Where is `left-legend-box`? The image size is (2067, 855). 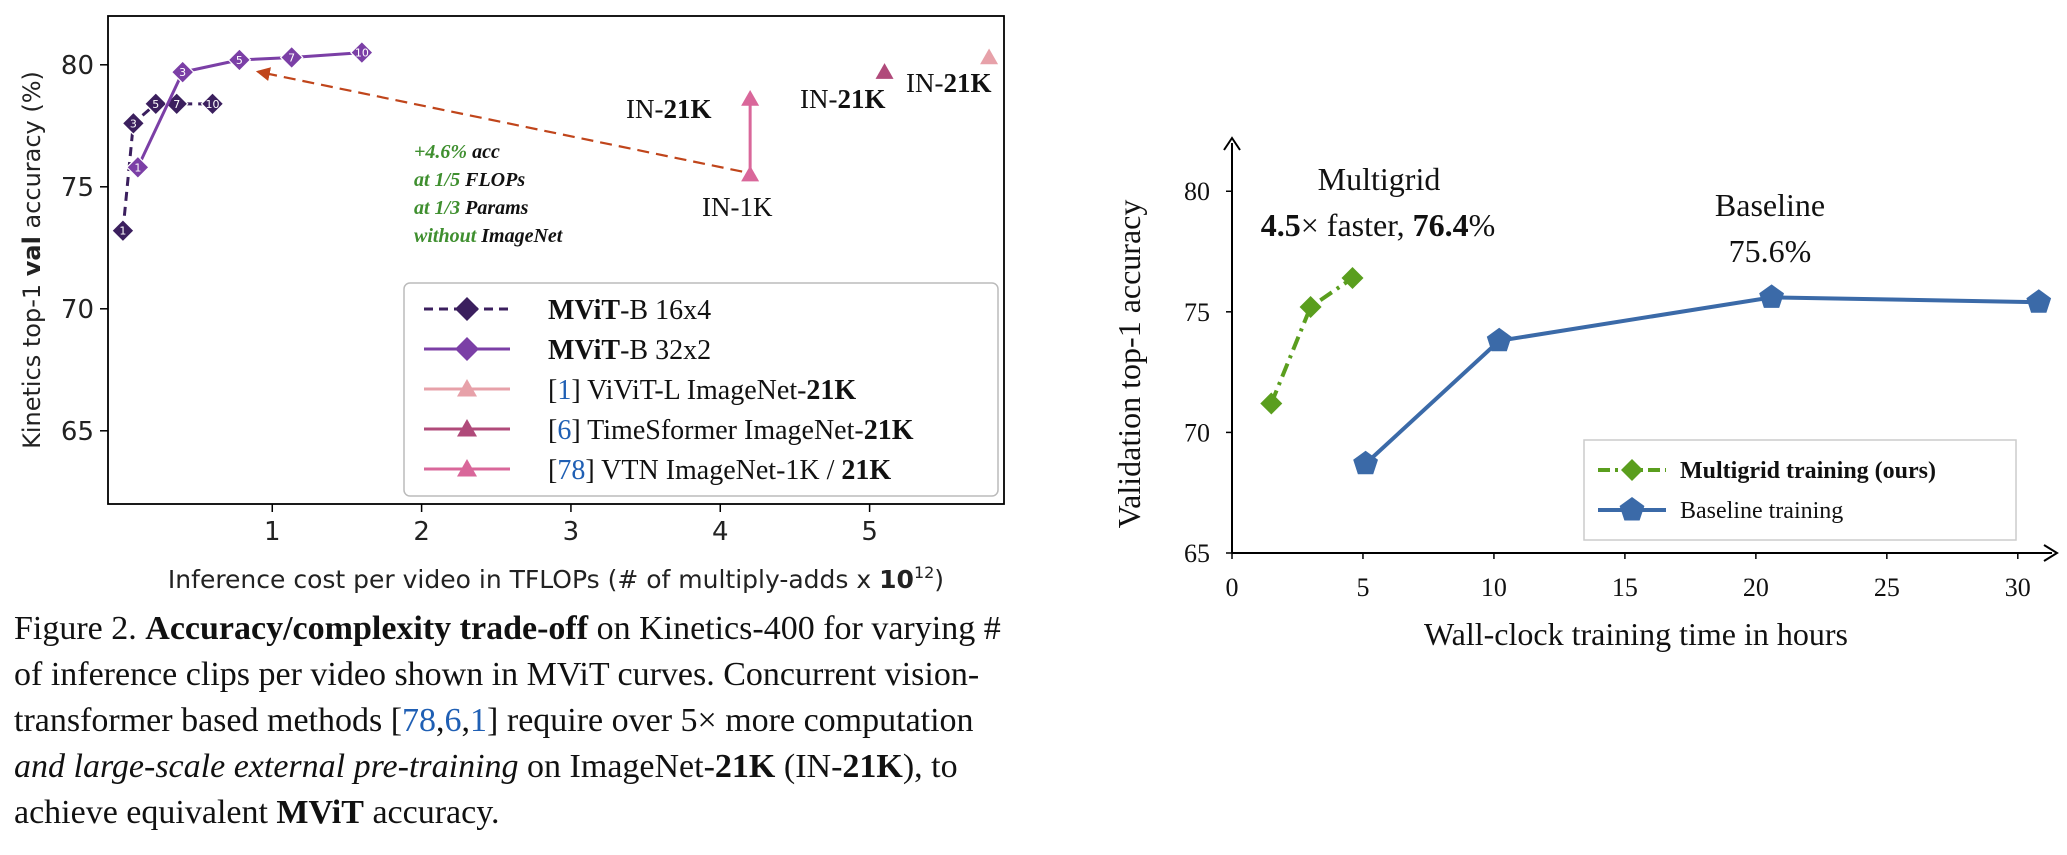
left-legend-box is located at coordinates (701, 389).